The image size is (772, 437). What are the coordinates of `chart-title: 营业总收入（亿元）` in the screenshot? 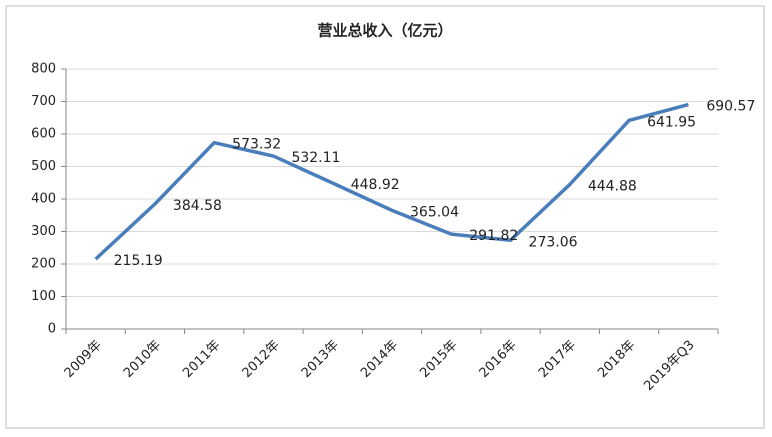 It's located at (384, 31).